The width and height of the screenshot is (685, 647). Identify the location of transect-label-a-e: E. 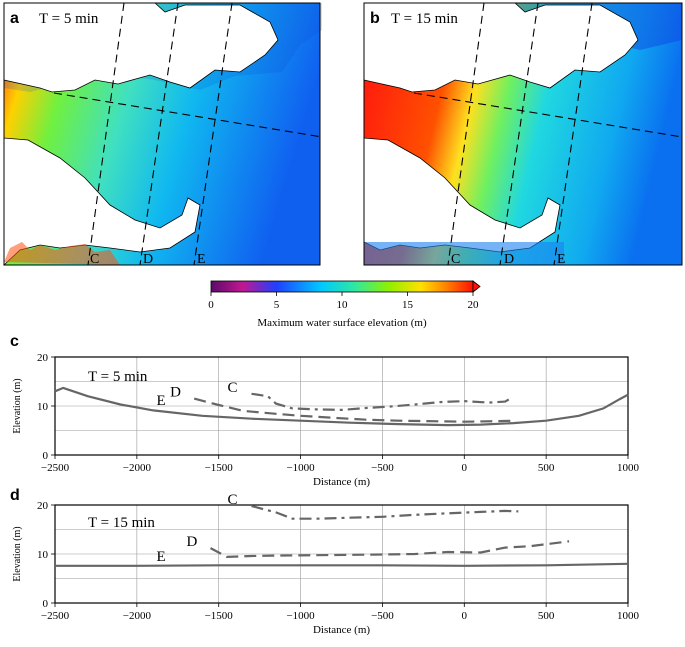
(201, 259).